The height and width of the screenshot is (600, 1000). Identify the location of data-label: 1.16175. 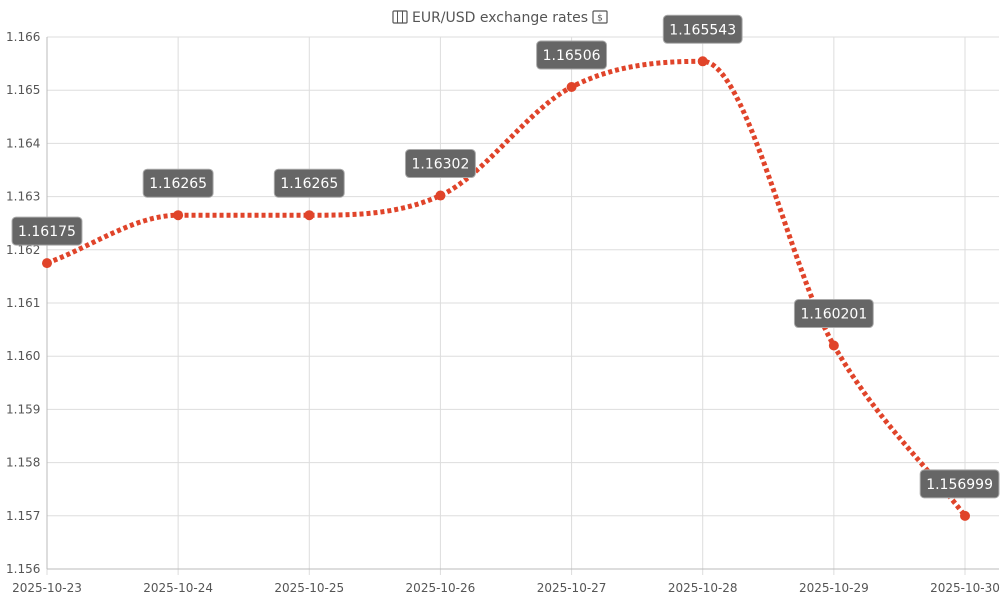
(47, 231).